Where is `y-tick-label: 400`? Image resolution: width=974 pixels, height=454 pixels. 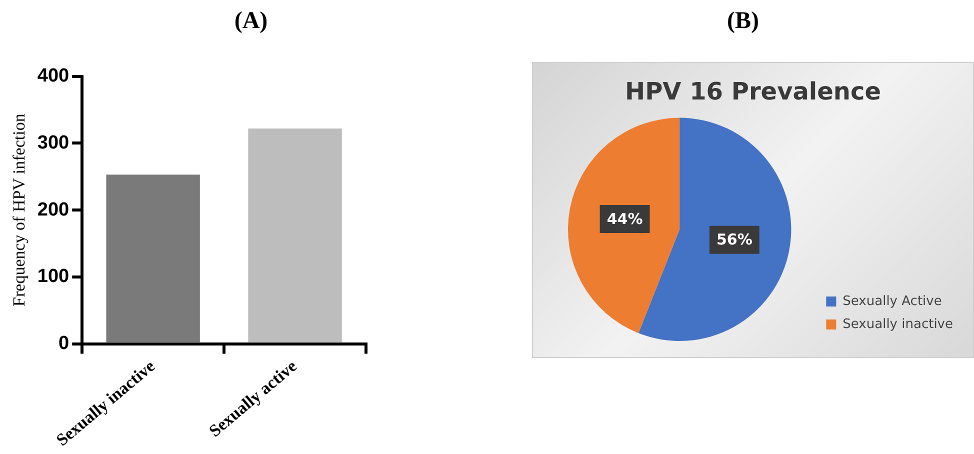 y-tick-label: 400 is located at coordinates (53, 76).